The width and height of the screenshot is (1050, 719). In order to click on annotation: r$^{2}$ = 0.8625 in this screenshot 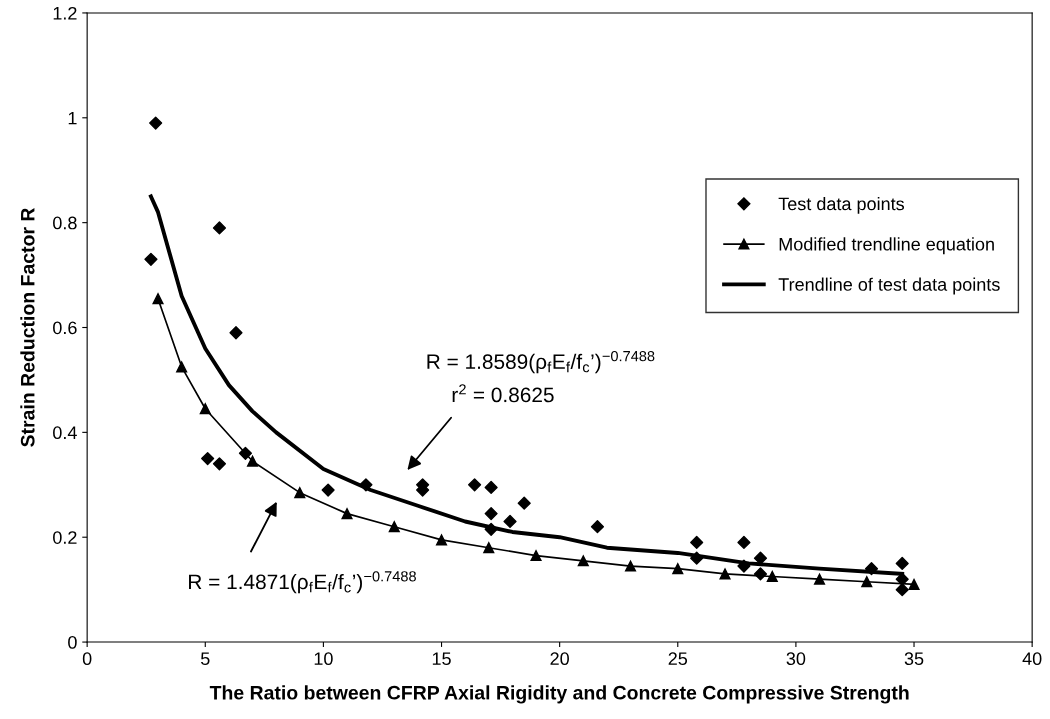, I will do `click(503, 393)`.